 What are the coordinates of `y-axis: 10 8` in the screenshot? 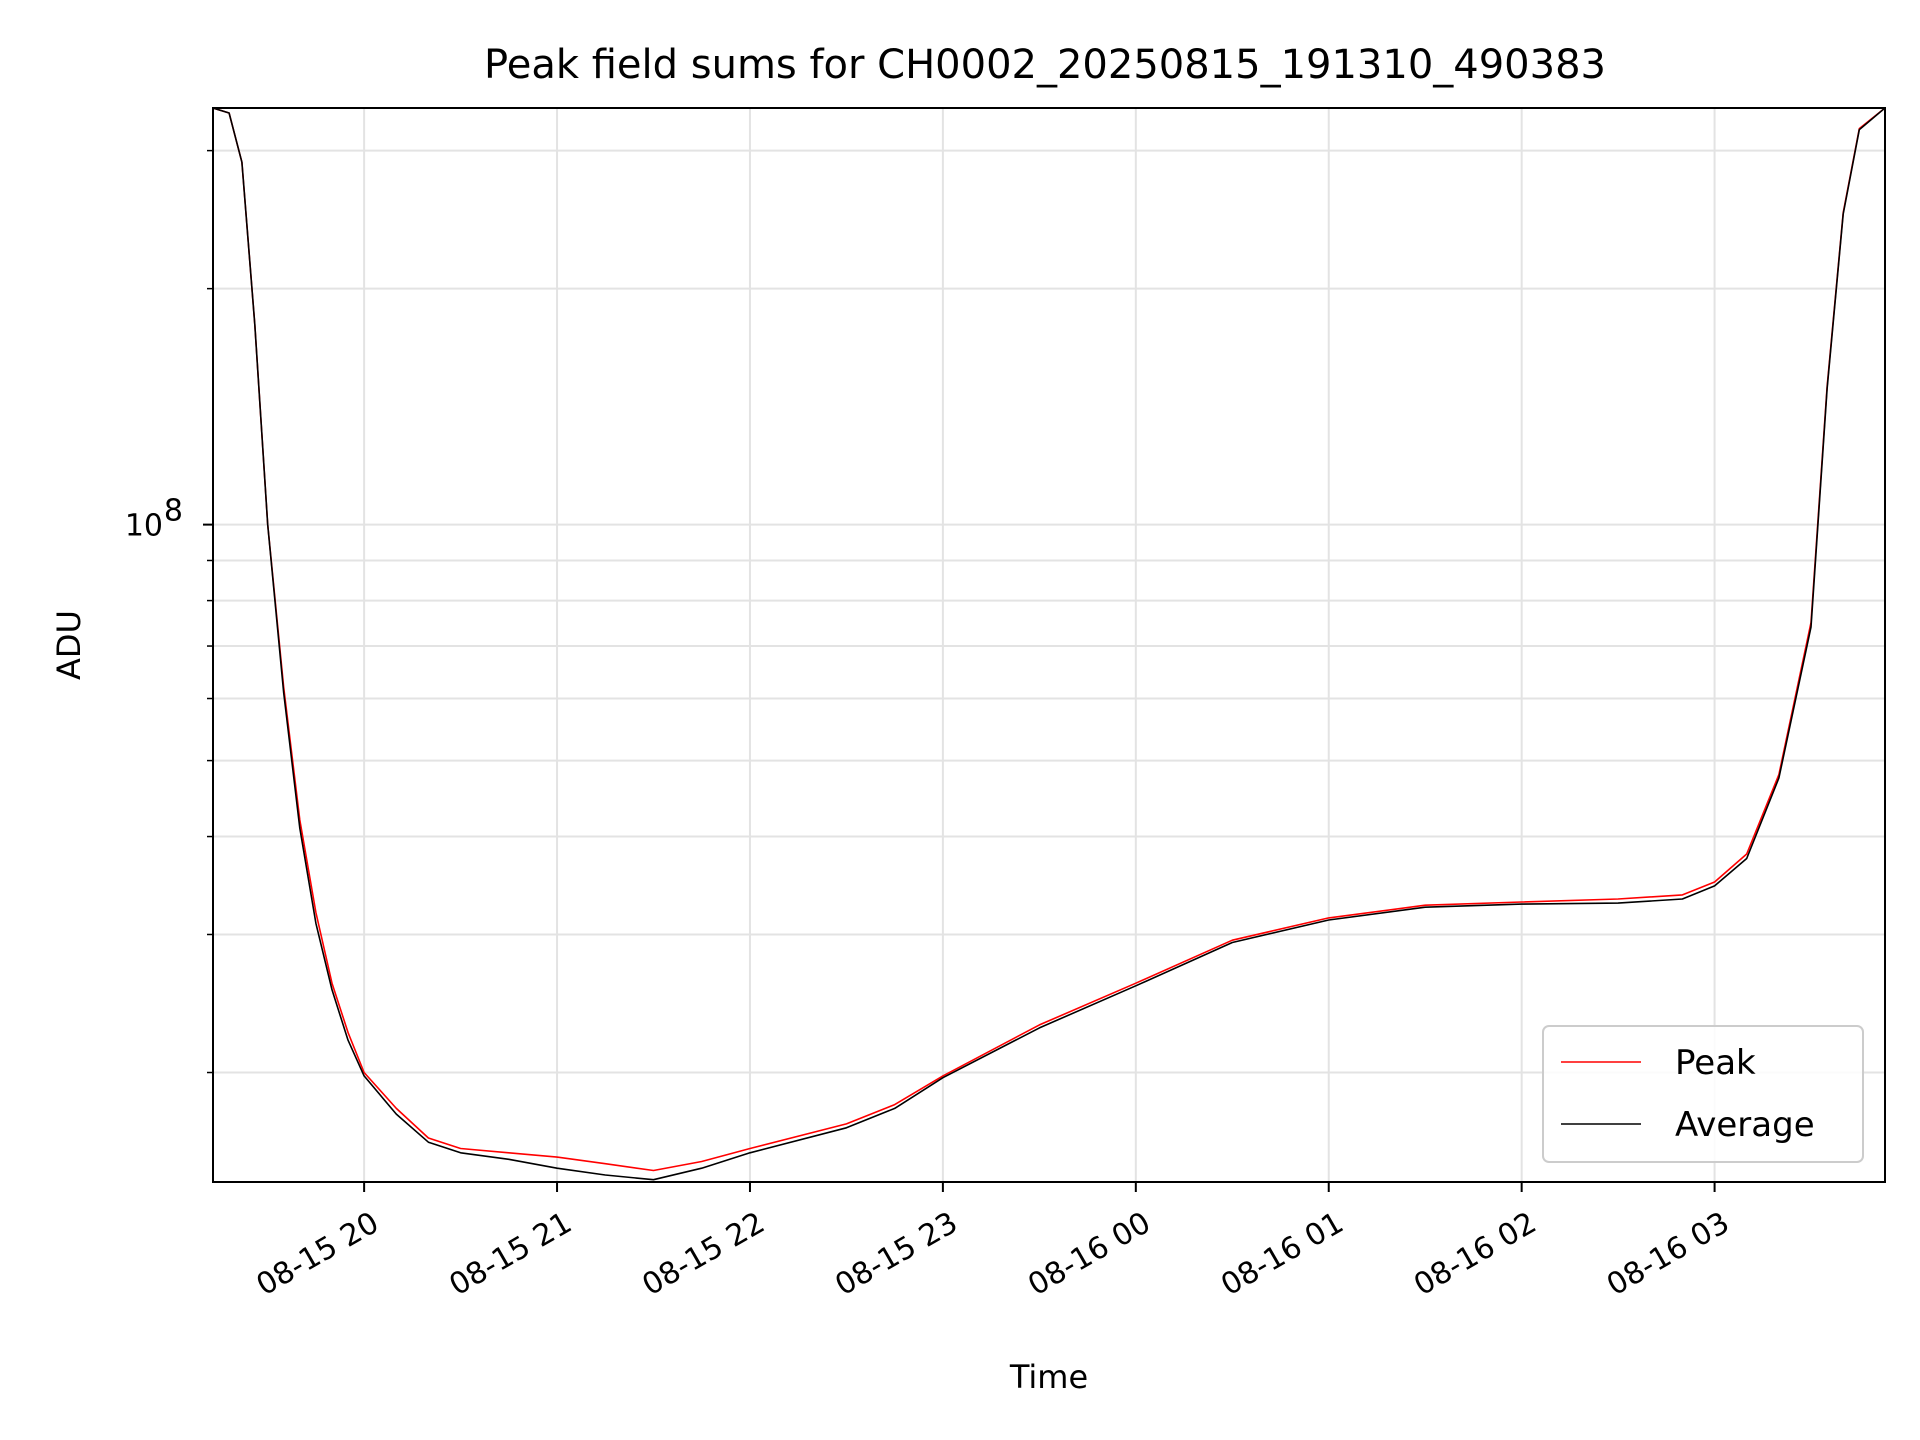 It's located at (169, 611).